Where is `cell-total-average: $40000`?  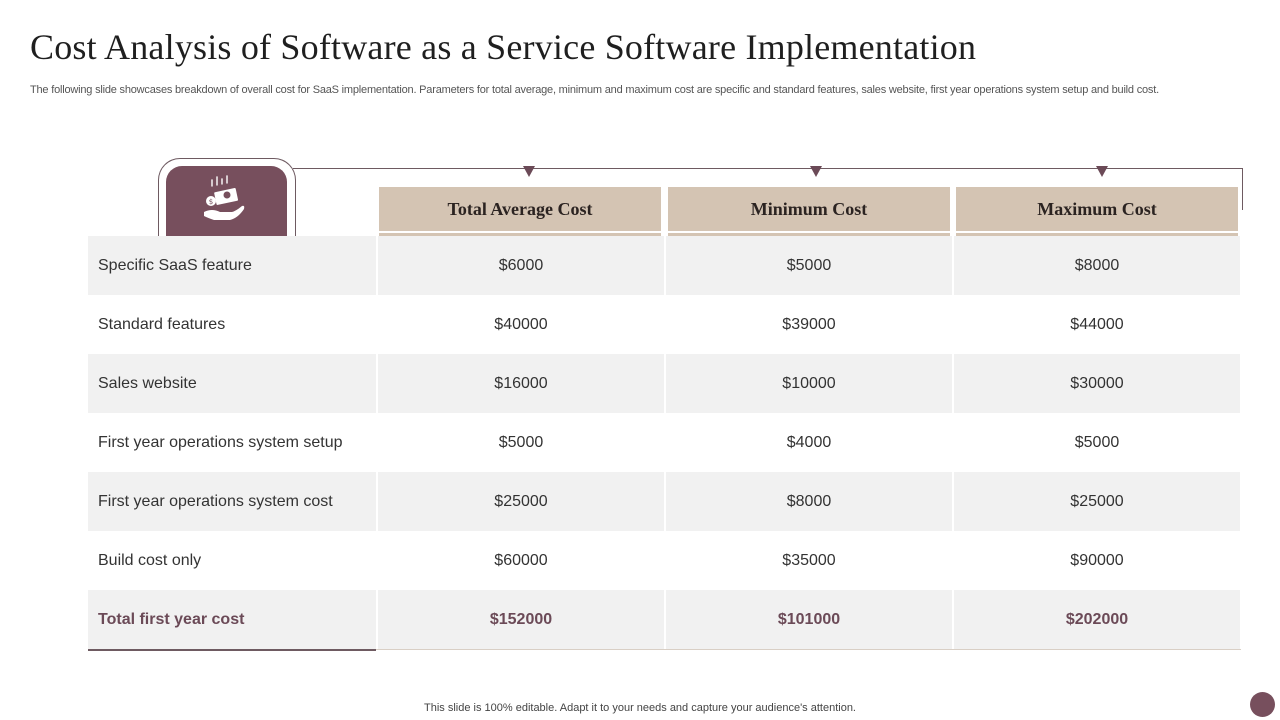
cell-total-average: $40000 is located at coordinates (520, 324).